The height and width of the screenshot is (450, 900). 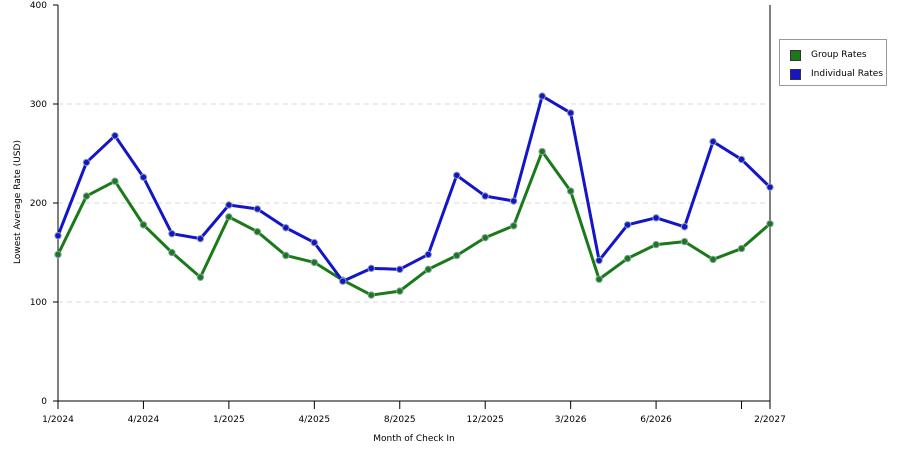 I want to click on y-tick-label: 400, so click(x=38, y=6).